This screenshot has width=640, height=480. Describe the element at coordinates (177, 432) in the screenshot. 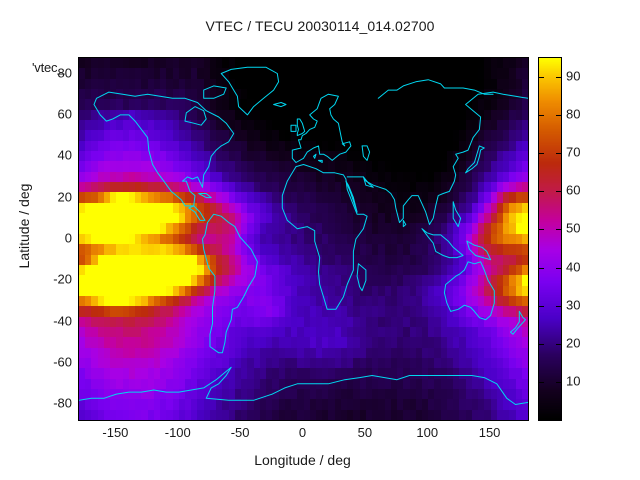

I see `x-tick-label: -100` at that location.